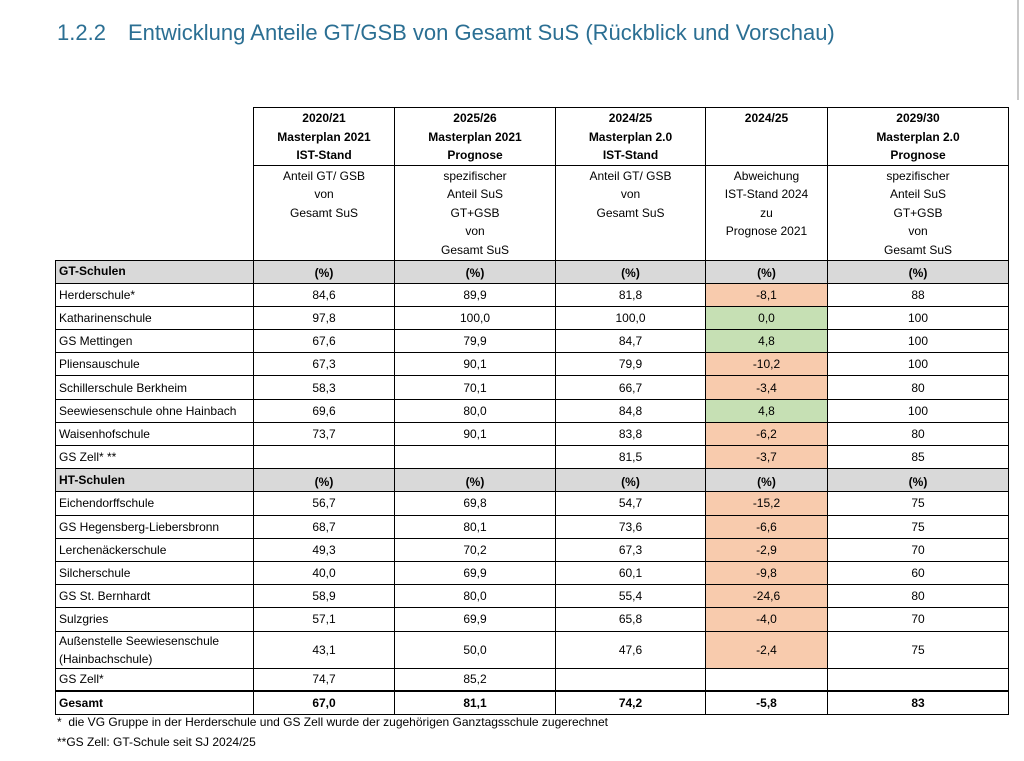 The image size is (1024, 761). What do you see at coordinates (324, 549) in the screenshot?
I see `value-2020-21: 49,3` at bounding box center [324, 549].